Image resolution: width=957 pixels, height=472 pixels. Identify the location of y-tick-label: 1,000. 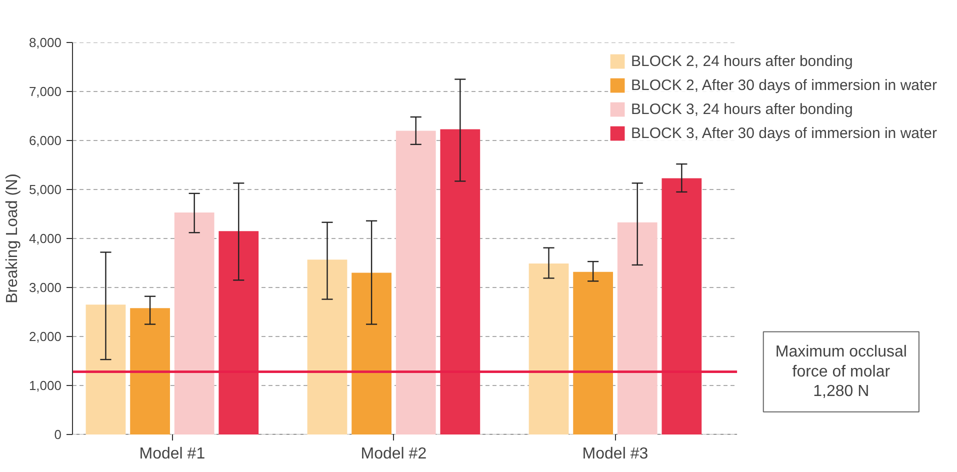
(45, 385).